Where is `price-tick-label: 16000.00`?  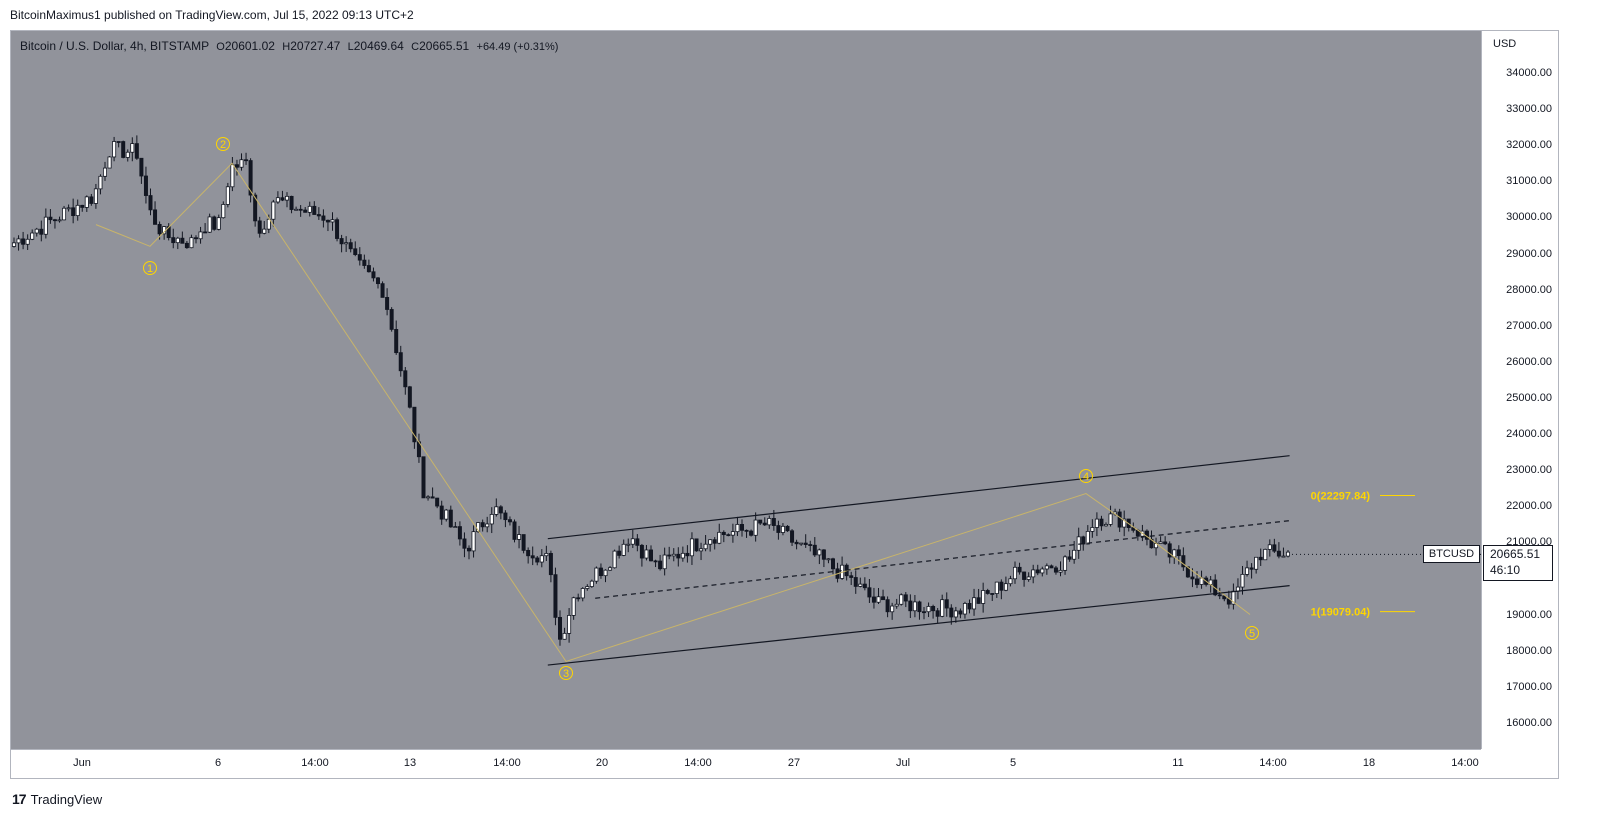 price-tick-label: 16000.00 is located at coordinates (1529, 722).